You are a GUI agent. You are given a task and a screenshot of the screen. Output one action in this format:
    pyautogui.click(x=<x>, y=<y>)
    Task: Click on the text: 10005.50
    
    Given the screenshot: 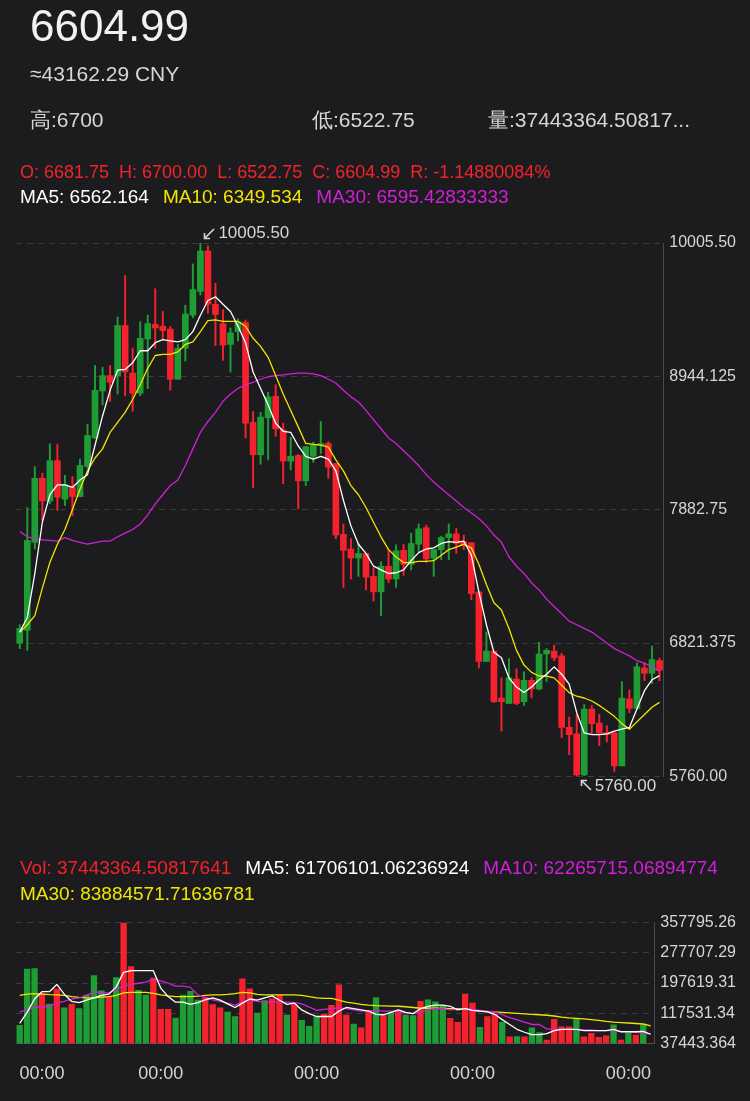 What is the action you would take?
    pyautogui.click(x=254, y=232)
    